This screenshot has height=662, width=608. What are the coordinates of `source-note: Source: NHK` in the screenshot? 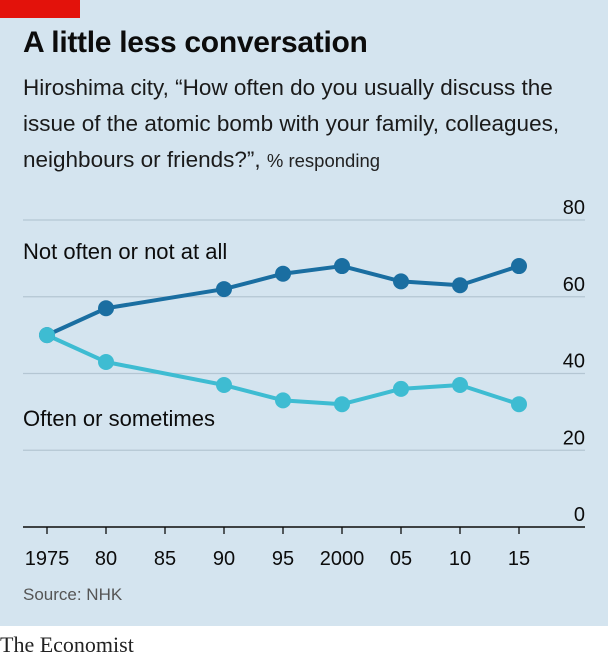 It's located at (73, 594).